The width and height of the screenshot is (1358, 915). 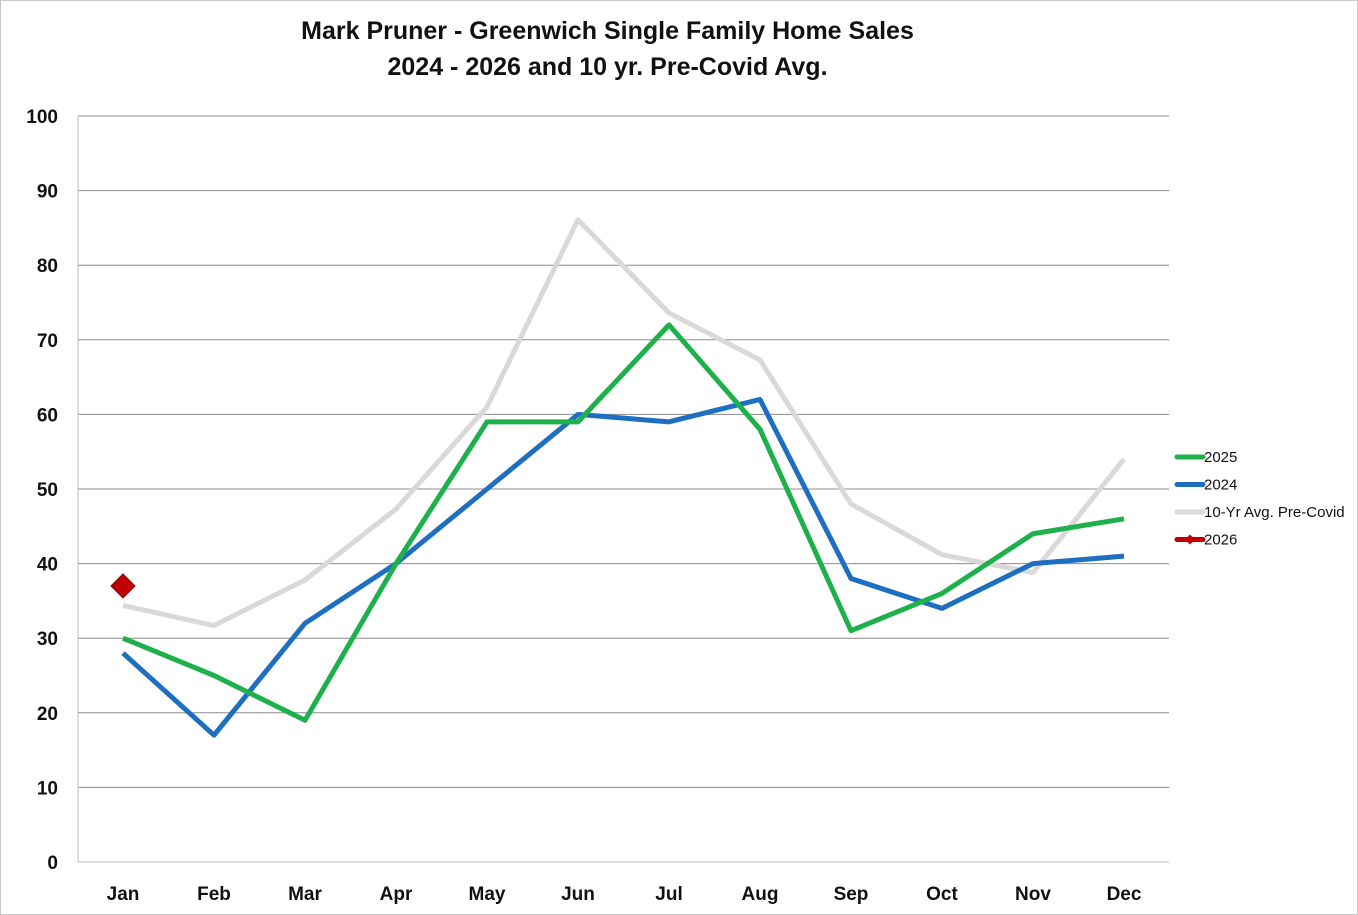 I want to click on x-tick-label: Jul, so click(x=668, y=894).